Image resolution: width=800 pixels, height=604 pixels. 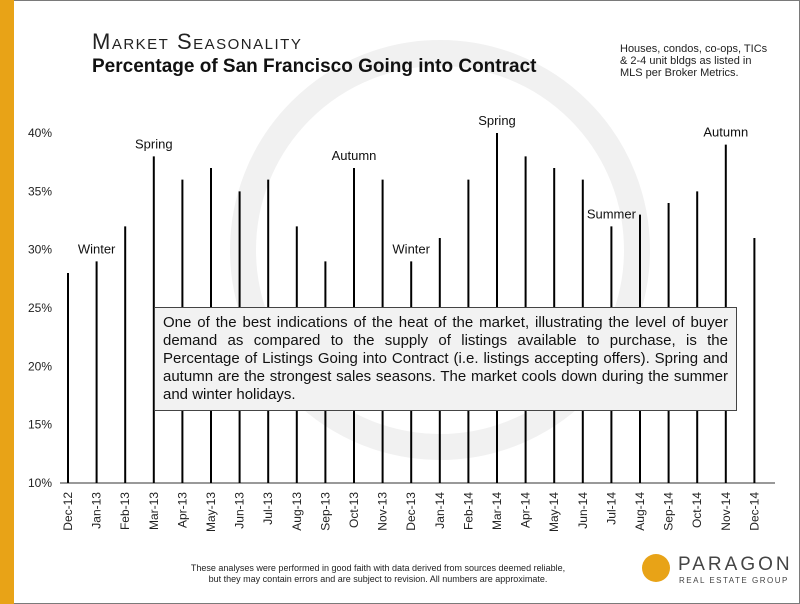 I want to click on x-tick-label: Apr-14, so click(x=526, y=510).